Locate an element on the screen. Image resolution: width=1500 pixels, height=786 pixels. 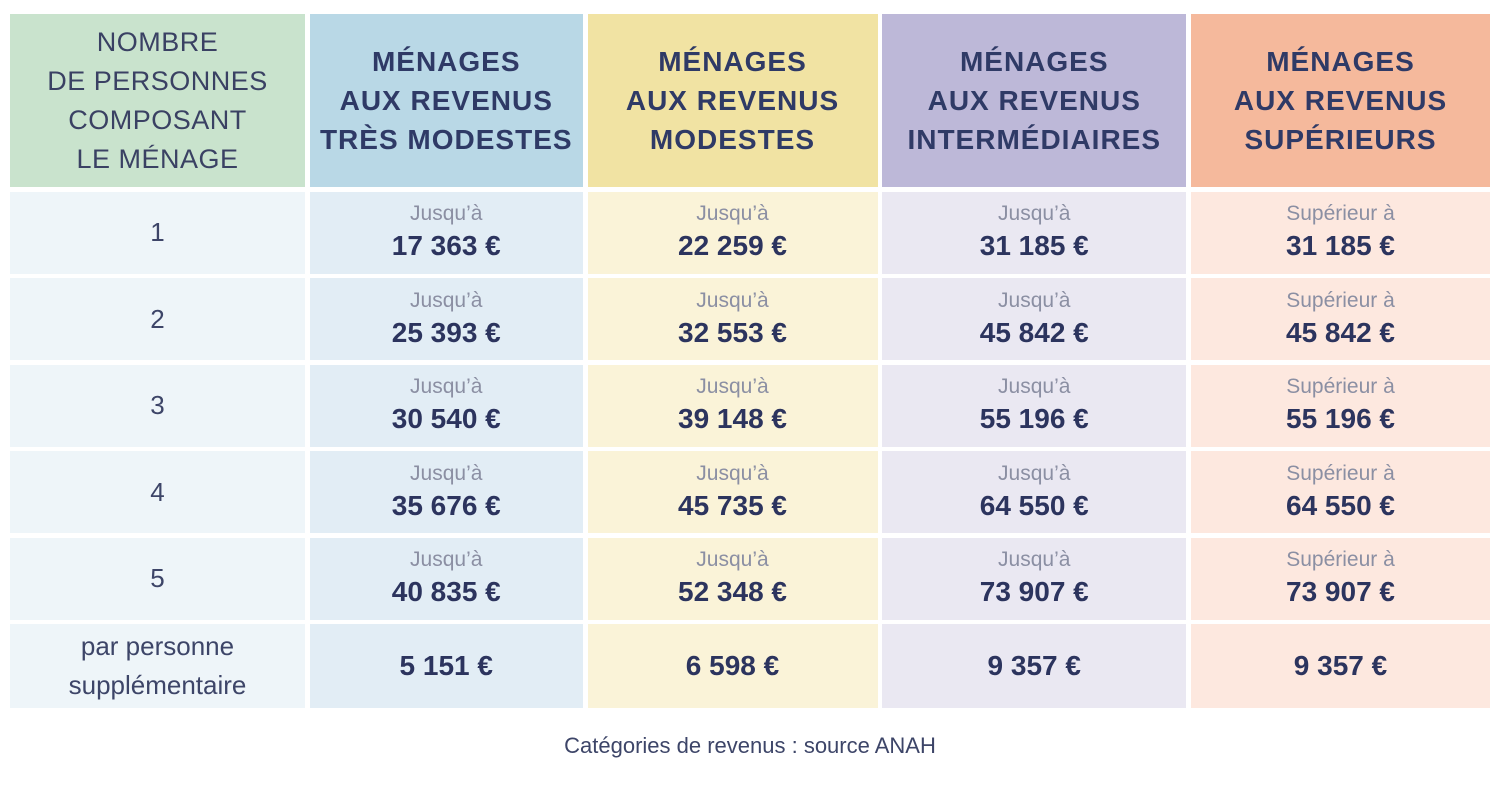
header-line: MODESTES is located at coordinates (732, 139).